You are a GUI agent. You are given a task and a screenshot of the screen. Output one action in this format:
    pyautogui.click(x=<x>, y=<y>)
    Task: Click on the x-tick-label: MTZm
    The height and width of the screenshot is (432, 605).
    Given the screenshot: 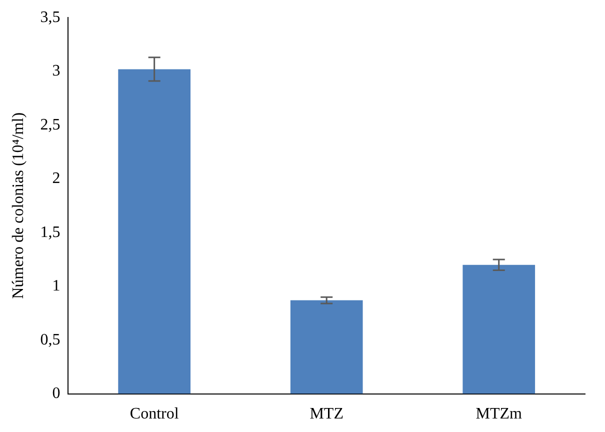 What is the action you would take?
    pyautogui.click(x=499, y=414)
    